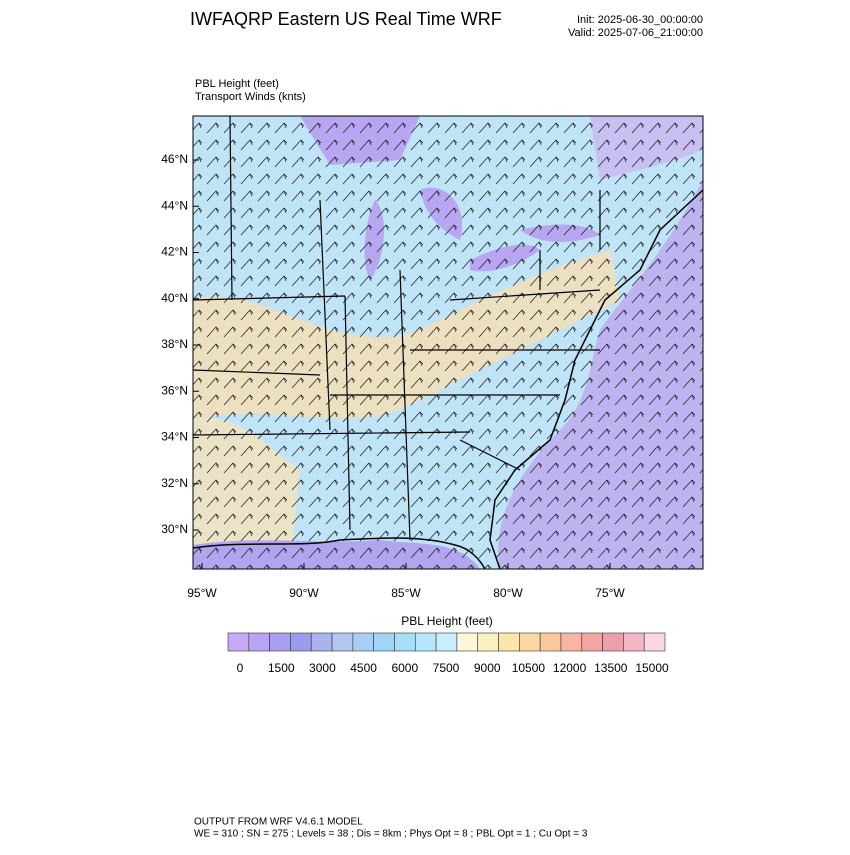  I want to click on lat-label: 30°N, so click(174, 529).